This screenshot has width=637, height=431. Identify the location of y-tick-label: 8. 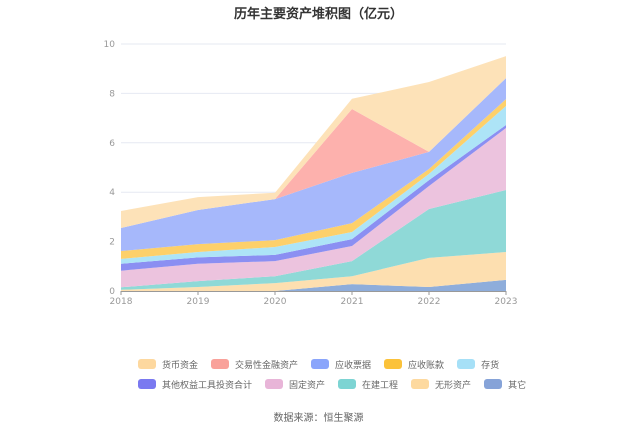
(112, 94).